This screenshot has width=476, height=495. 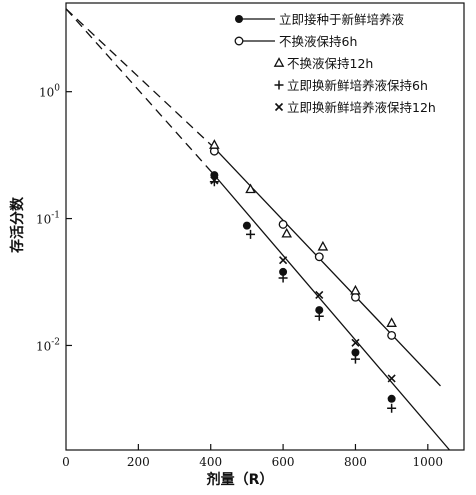 I want to click on y-tick-exponent: -1, so click(x=55, y=216).